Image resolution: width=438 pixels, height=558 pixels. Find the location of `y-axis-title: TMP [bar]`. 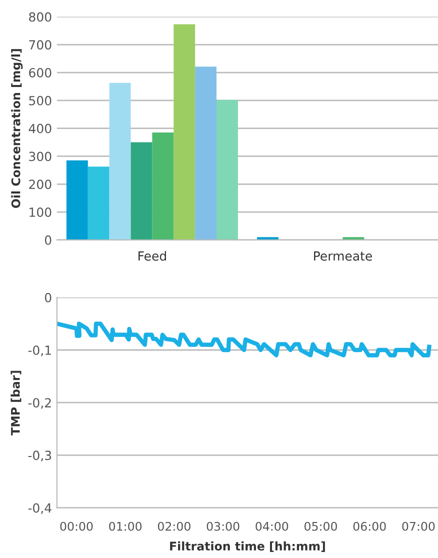

y-axis-title: TMP [bar] is located at coordinates (16, 403).